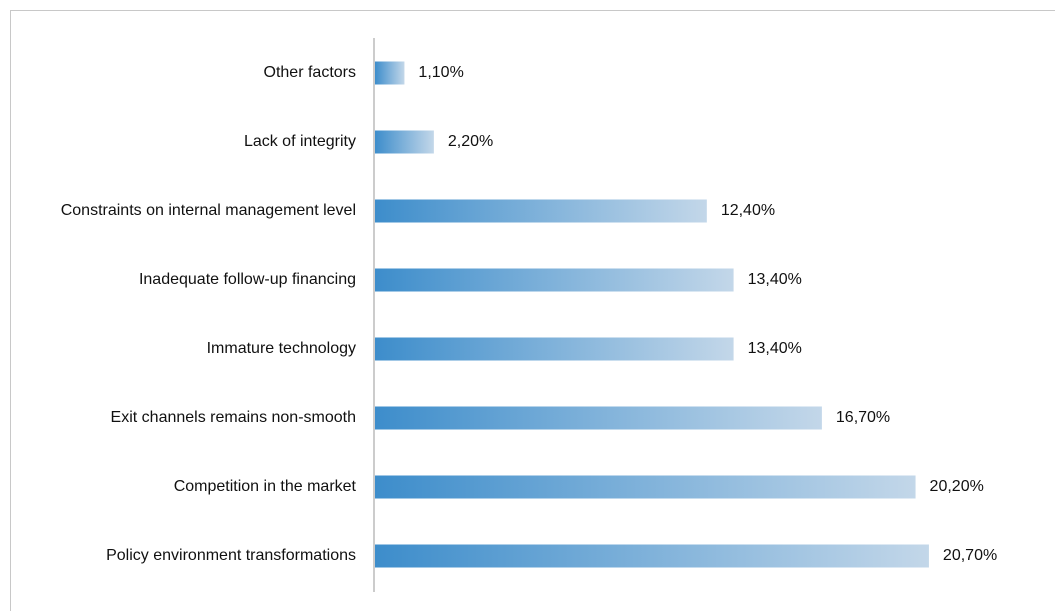 The width and height of the screenshot is (1055, 611). I want to click on category-label: Immature technology, so click(281, 348).